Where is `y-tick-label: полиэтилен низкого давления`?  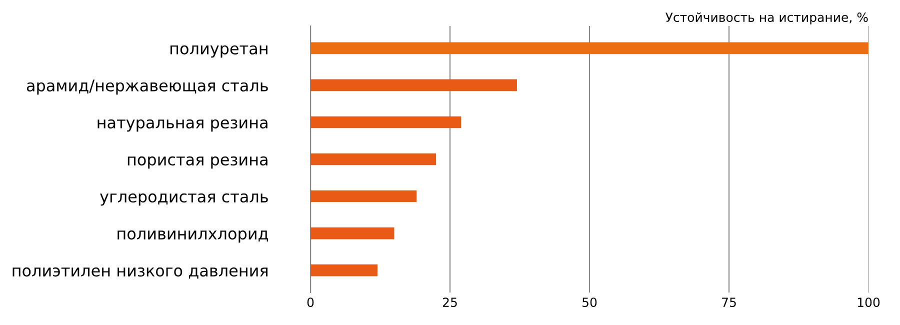
y-tick-label: полиэтилен низкого давления is located at coordinates (140, 273).